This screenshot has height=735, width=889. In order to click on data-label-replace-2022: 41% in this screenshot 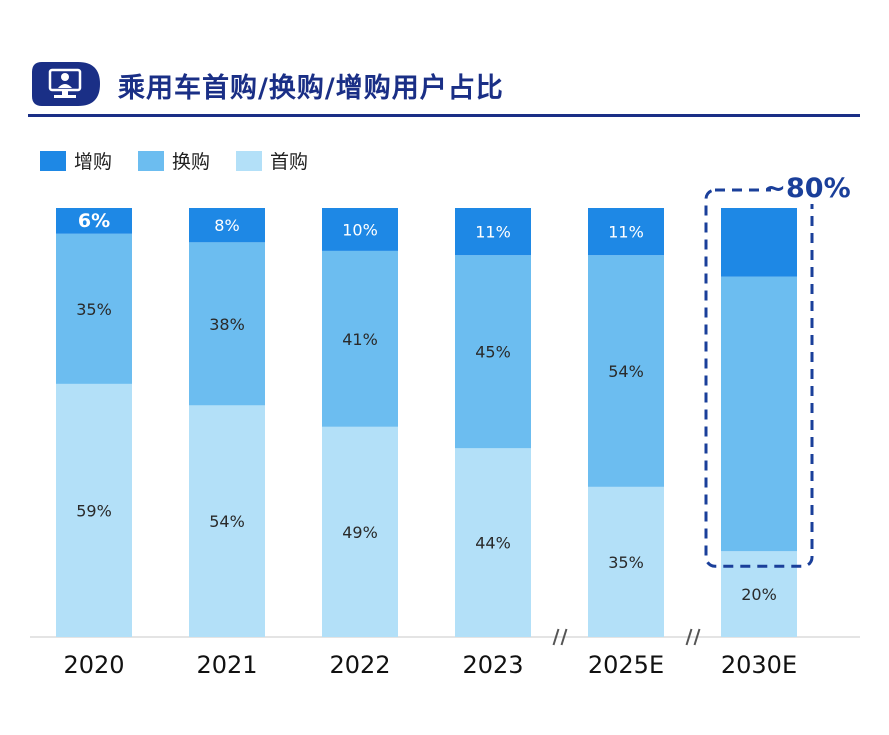, I will do `click(360, 339)`.